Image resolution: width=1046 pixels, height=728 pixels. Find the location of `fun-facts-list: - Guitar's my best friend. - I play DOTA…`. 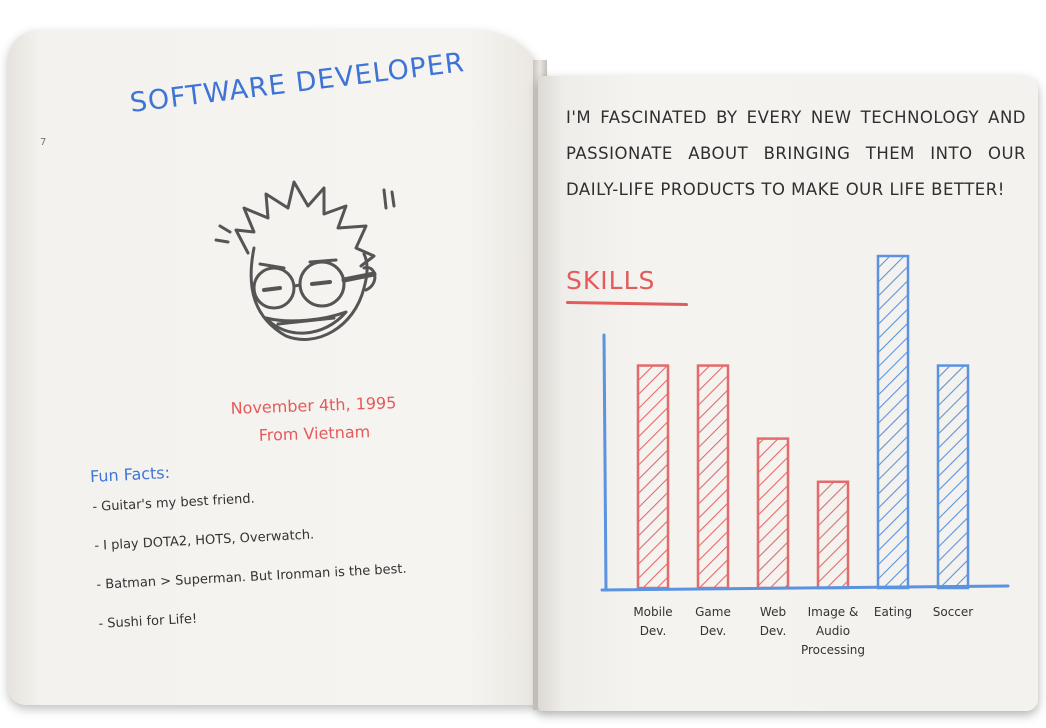

fun-facts-list: - Guitar's my best friend. - I play DOTA… is located at coordinates (251, 570).